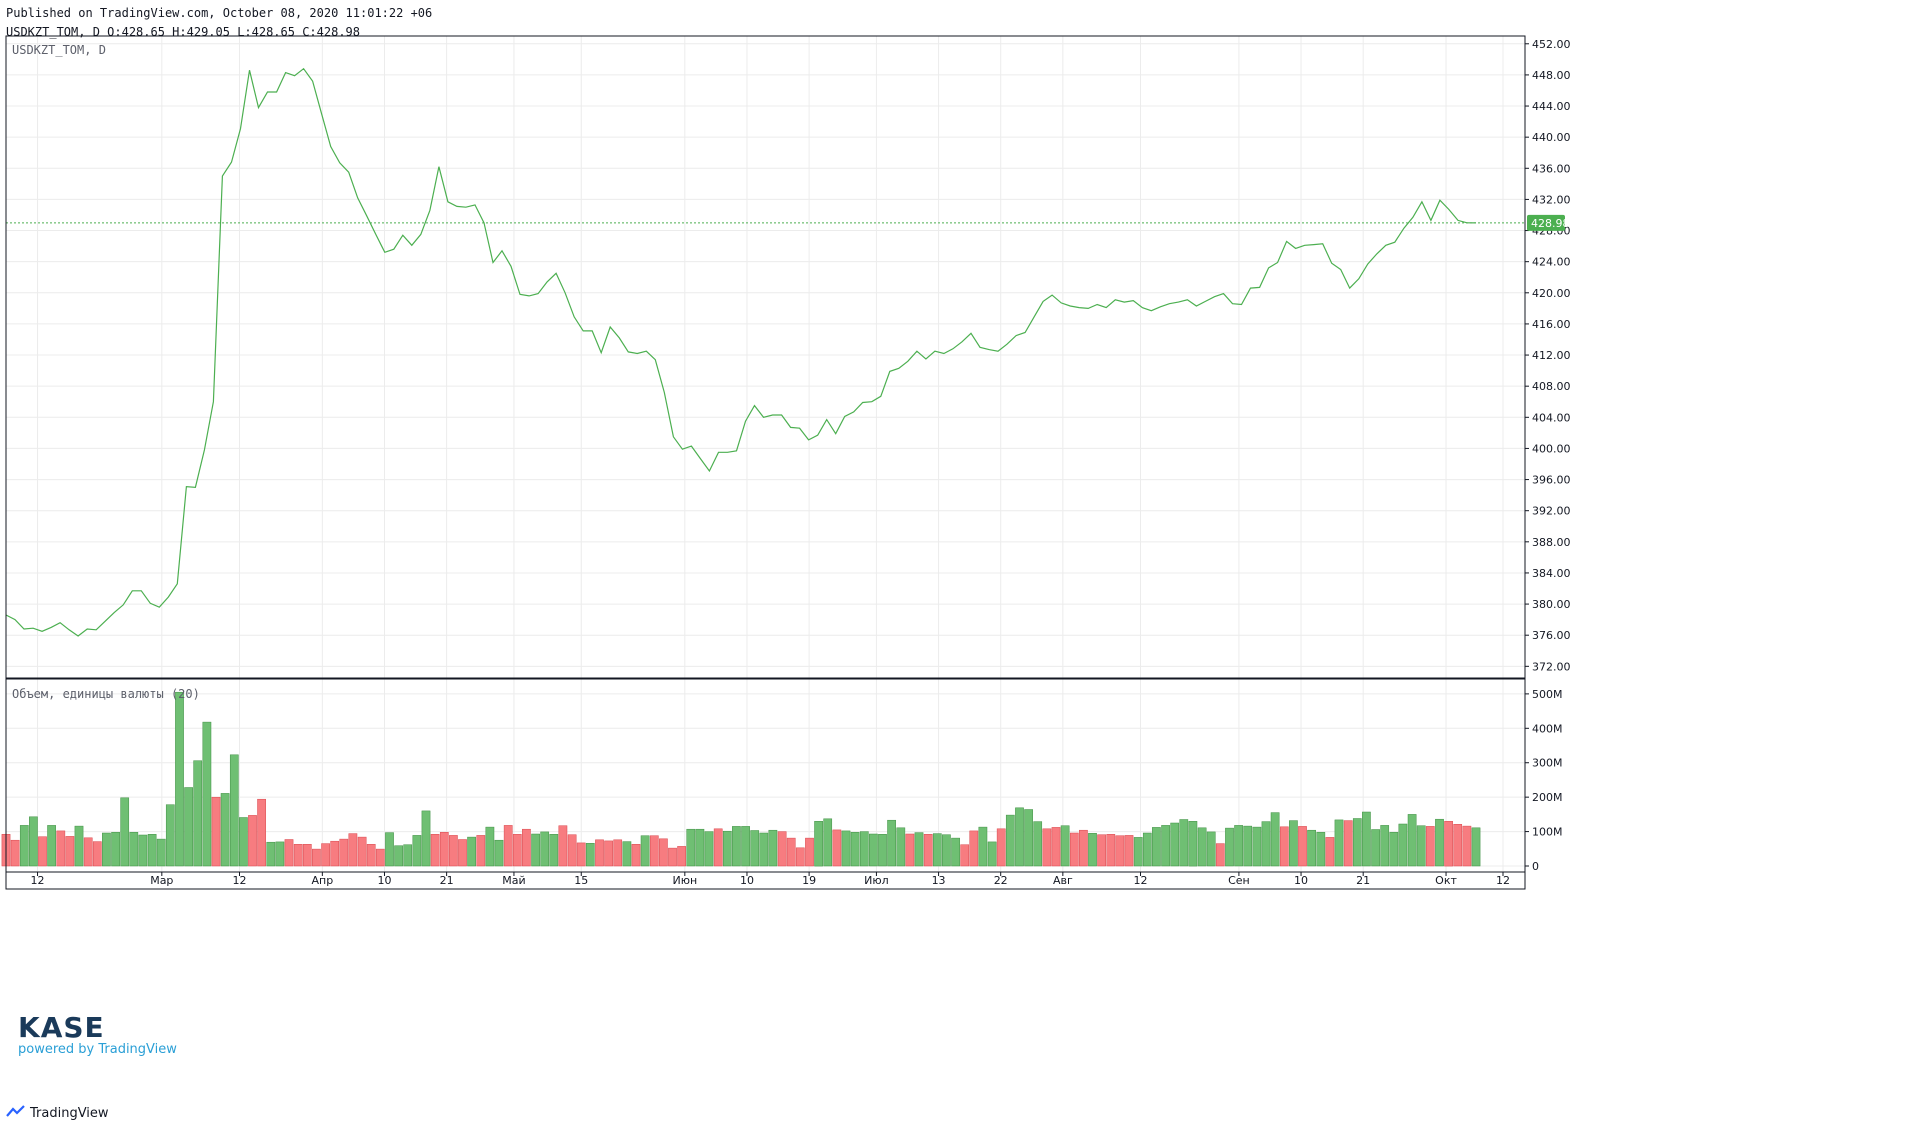 The image size is (1922, 1127). I want to click on volume-bars, so click(741, 779).